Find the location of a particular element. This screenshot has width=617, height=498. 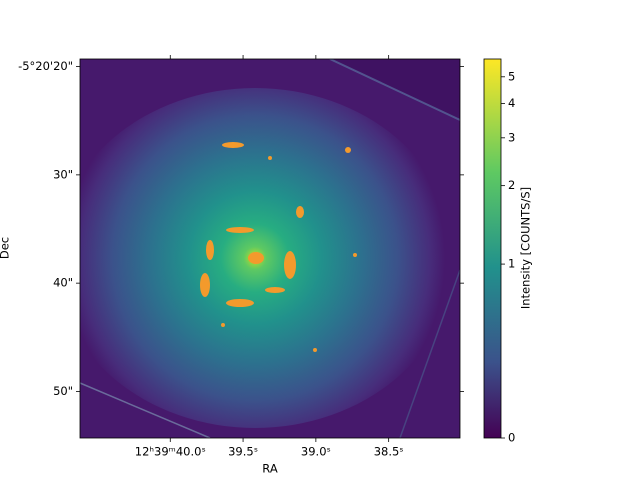

x-axis-label: RA is located at coordinates (270, 469).